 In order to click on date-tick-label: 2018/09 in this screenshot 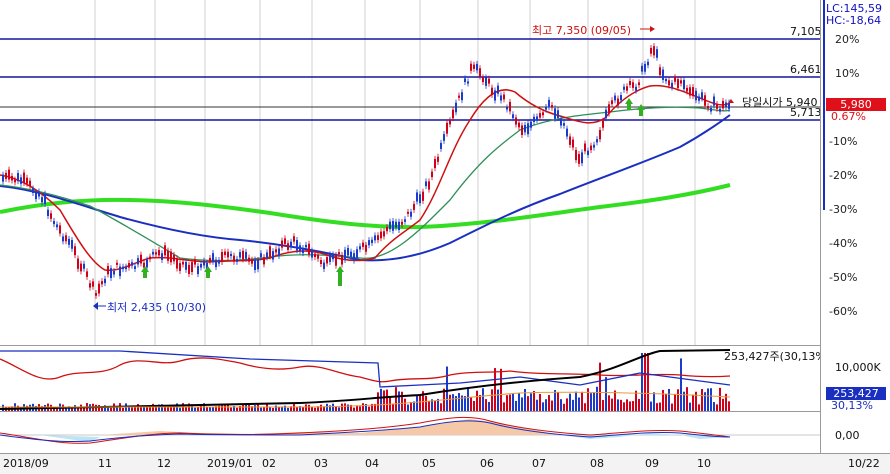, I will do `click(26, 463)`.